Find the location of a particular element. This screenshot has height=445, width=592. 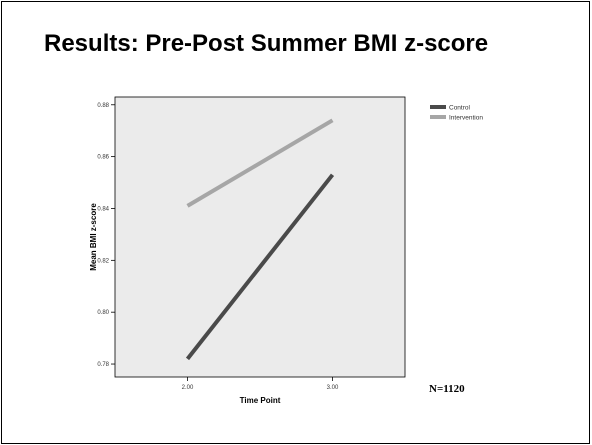

x-axis: 2.00 3.00 is located at coordinates (260, 384).